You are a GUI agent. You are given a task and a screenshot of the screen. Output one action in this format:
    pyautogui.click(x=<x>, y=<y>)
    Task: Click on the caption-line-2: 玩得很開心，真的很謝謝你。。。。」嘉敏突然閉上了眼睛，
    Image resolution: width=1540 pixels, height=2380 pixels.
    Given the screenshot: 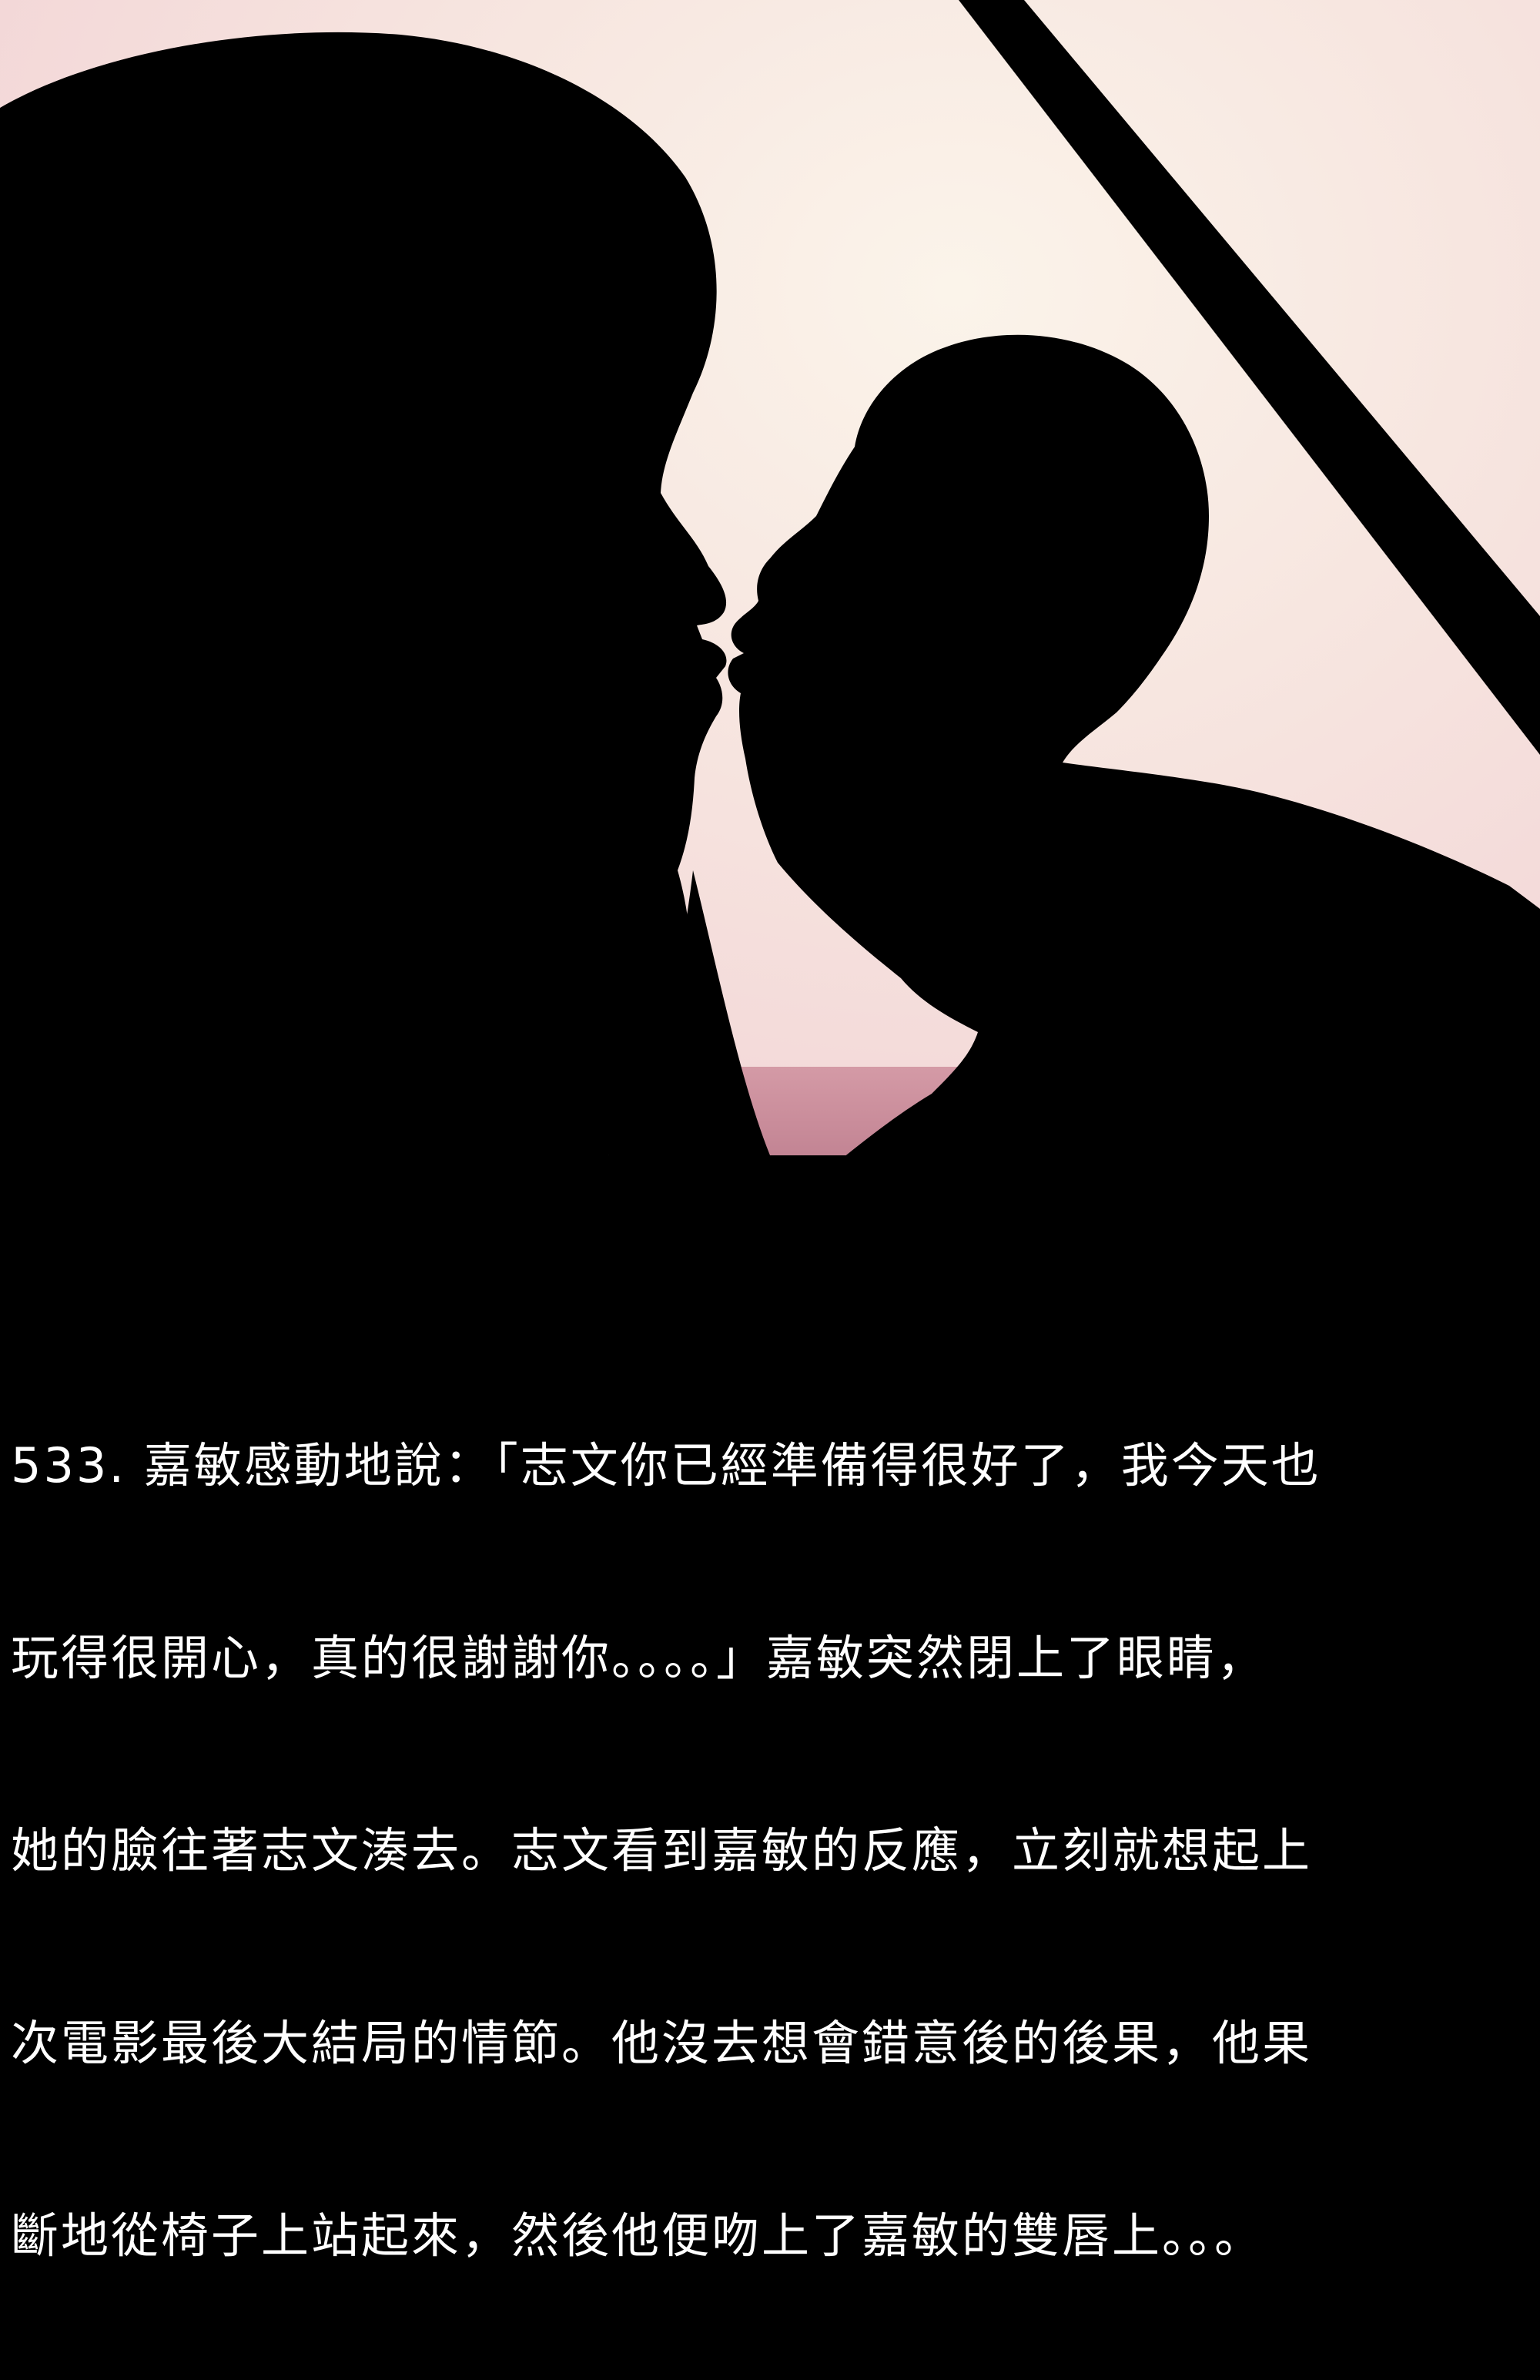 What is the action you would take?
    pyautogui.click(x=639, y=1658)
    